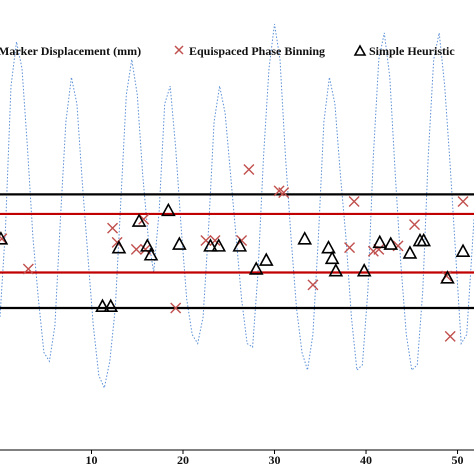  I want to click on x-tick-label: 40, so click(366, 460).